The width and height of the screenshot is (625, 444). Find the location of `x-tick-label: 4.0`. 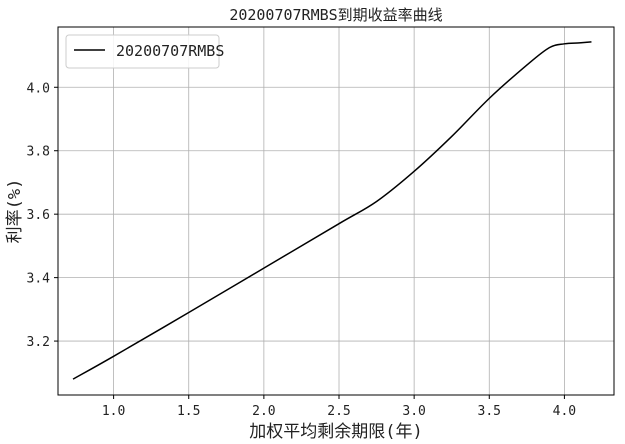

x-tick-label: 4.0 is located at coordinates (564, 411).